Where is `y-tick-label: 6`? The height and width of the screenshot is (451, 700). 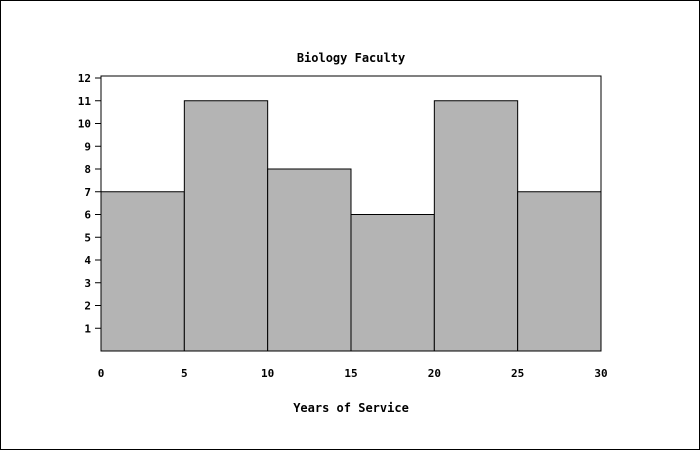
y-tick-label: 6 is located at coordinates (87, 215).